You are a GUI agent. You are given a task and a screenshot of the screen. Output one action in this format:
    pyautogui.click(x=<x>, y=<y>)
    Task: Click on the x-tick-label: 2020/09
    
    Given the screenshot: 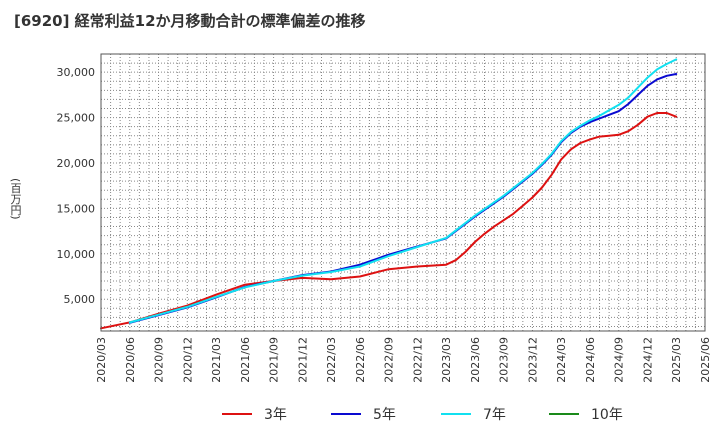 What is the action you would take?
    pyautogui.click(x=159, y=360)
    